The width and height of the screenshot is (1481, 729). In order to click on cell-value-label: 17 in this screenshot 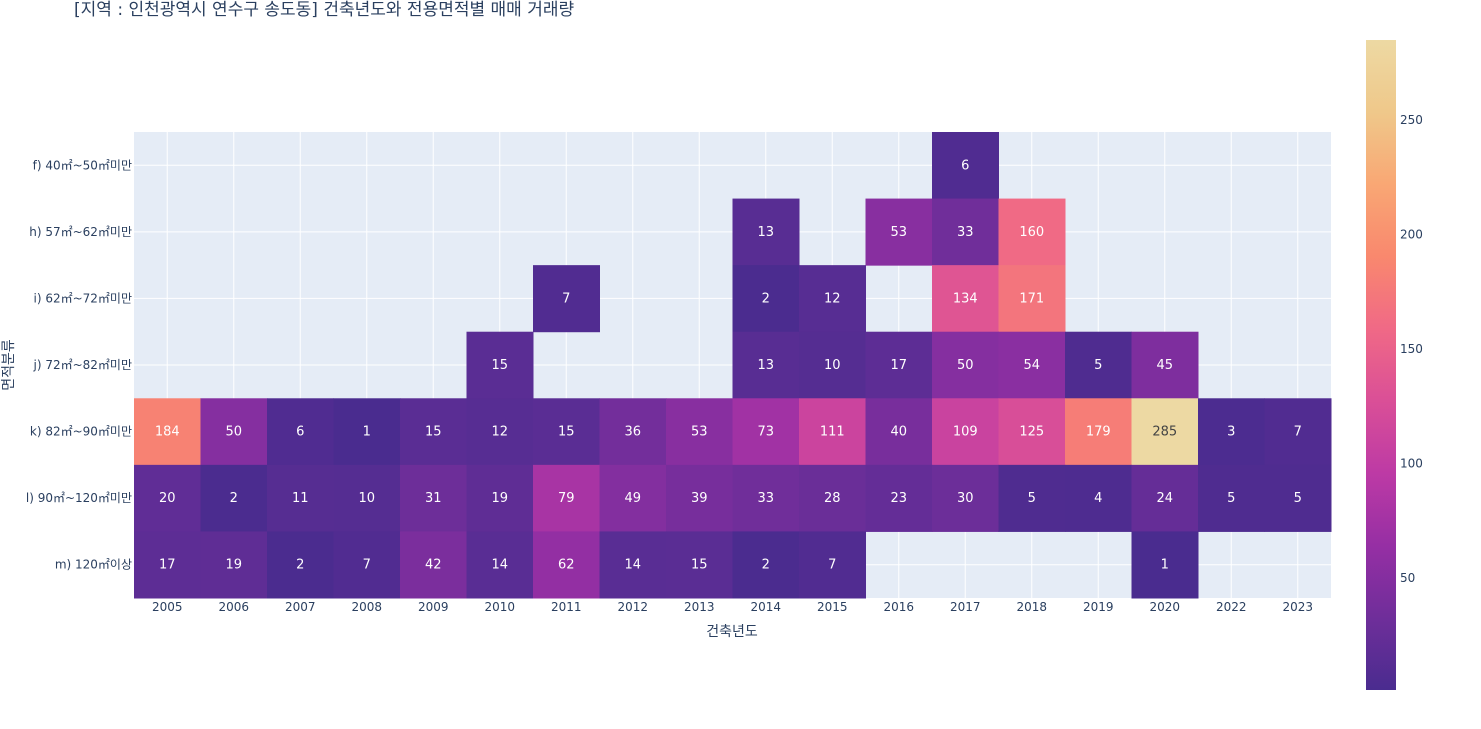, I will do `click(167, 565)`.